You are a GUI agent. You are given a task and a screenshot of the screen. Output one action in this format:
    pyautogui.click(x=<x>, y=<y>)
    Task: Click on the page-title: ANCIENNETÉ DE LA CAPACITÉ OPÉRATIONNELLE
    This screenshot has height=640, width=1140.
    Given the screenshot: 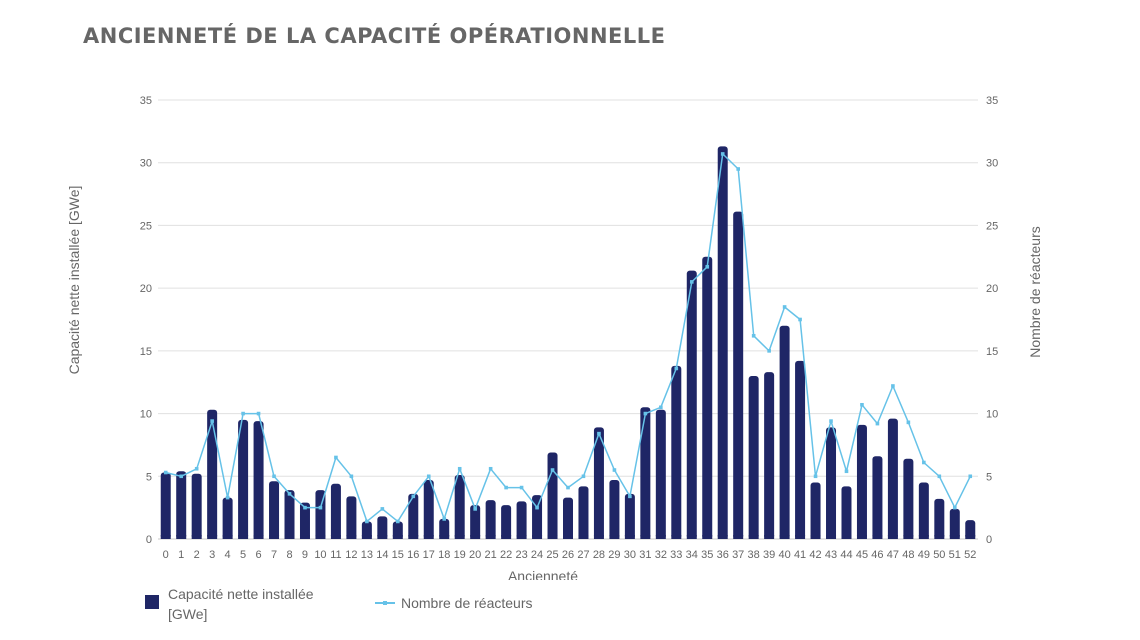 What is the action you would take?
    pyautogui.click(x=374, y=36)
    